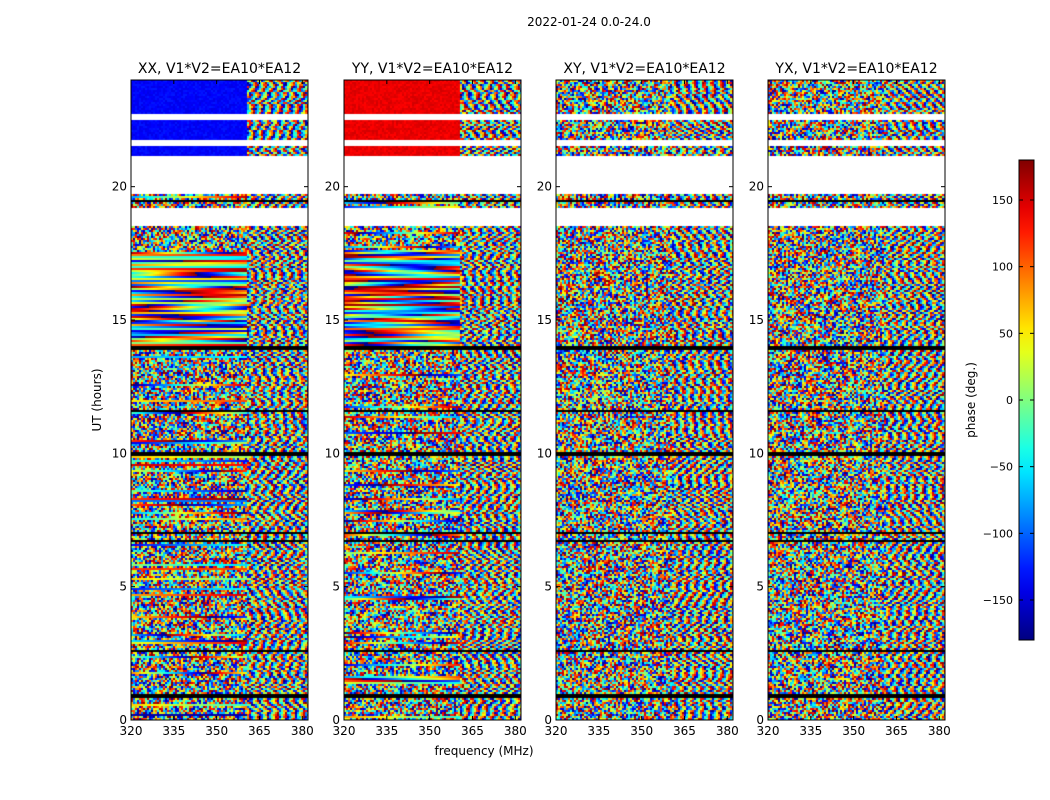 The image size is (1050, 800). What do you see at coordinates (1006, 333) in the screenshot?
I see `colorbar-tick-label: 50` at bounding box center [1006, 333].